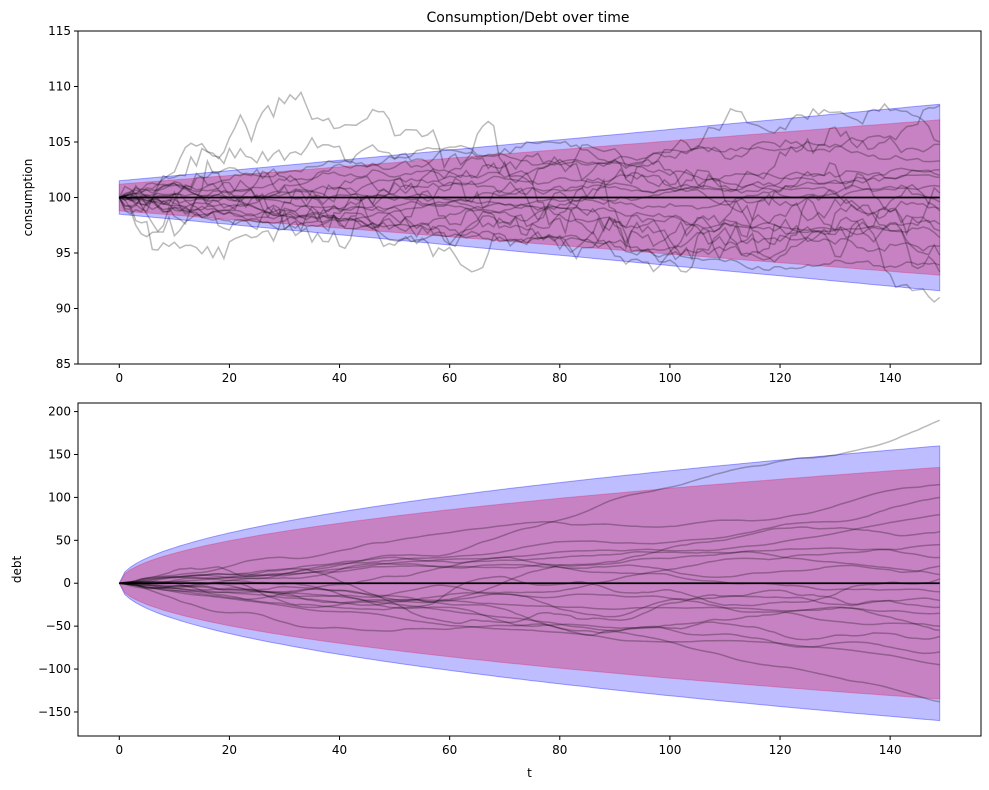  I want to click on y-axis-label: debt, so click(17, 570).